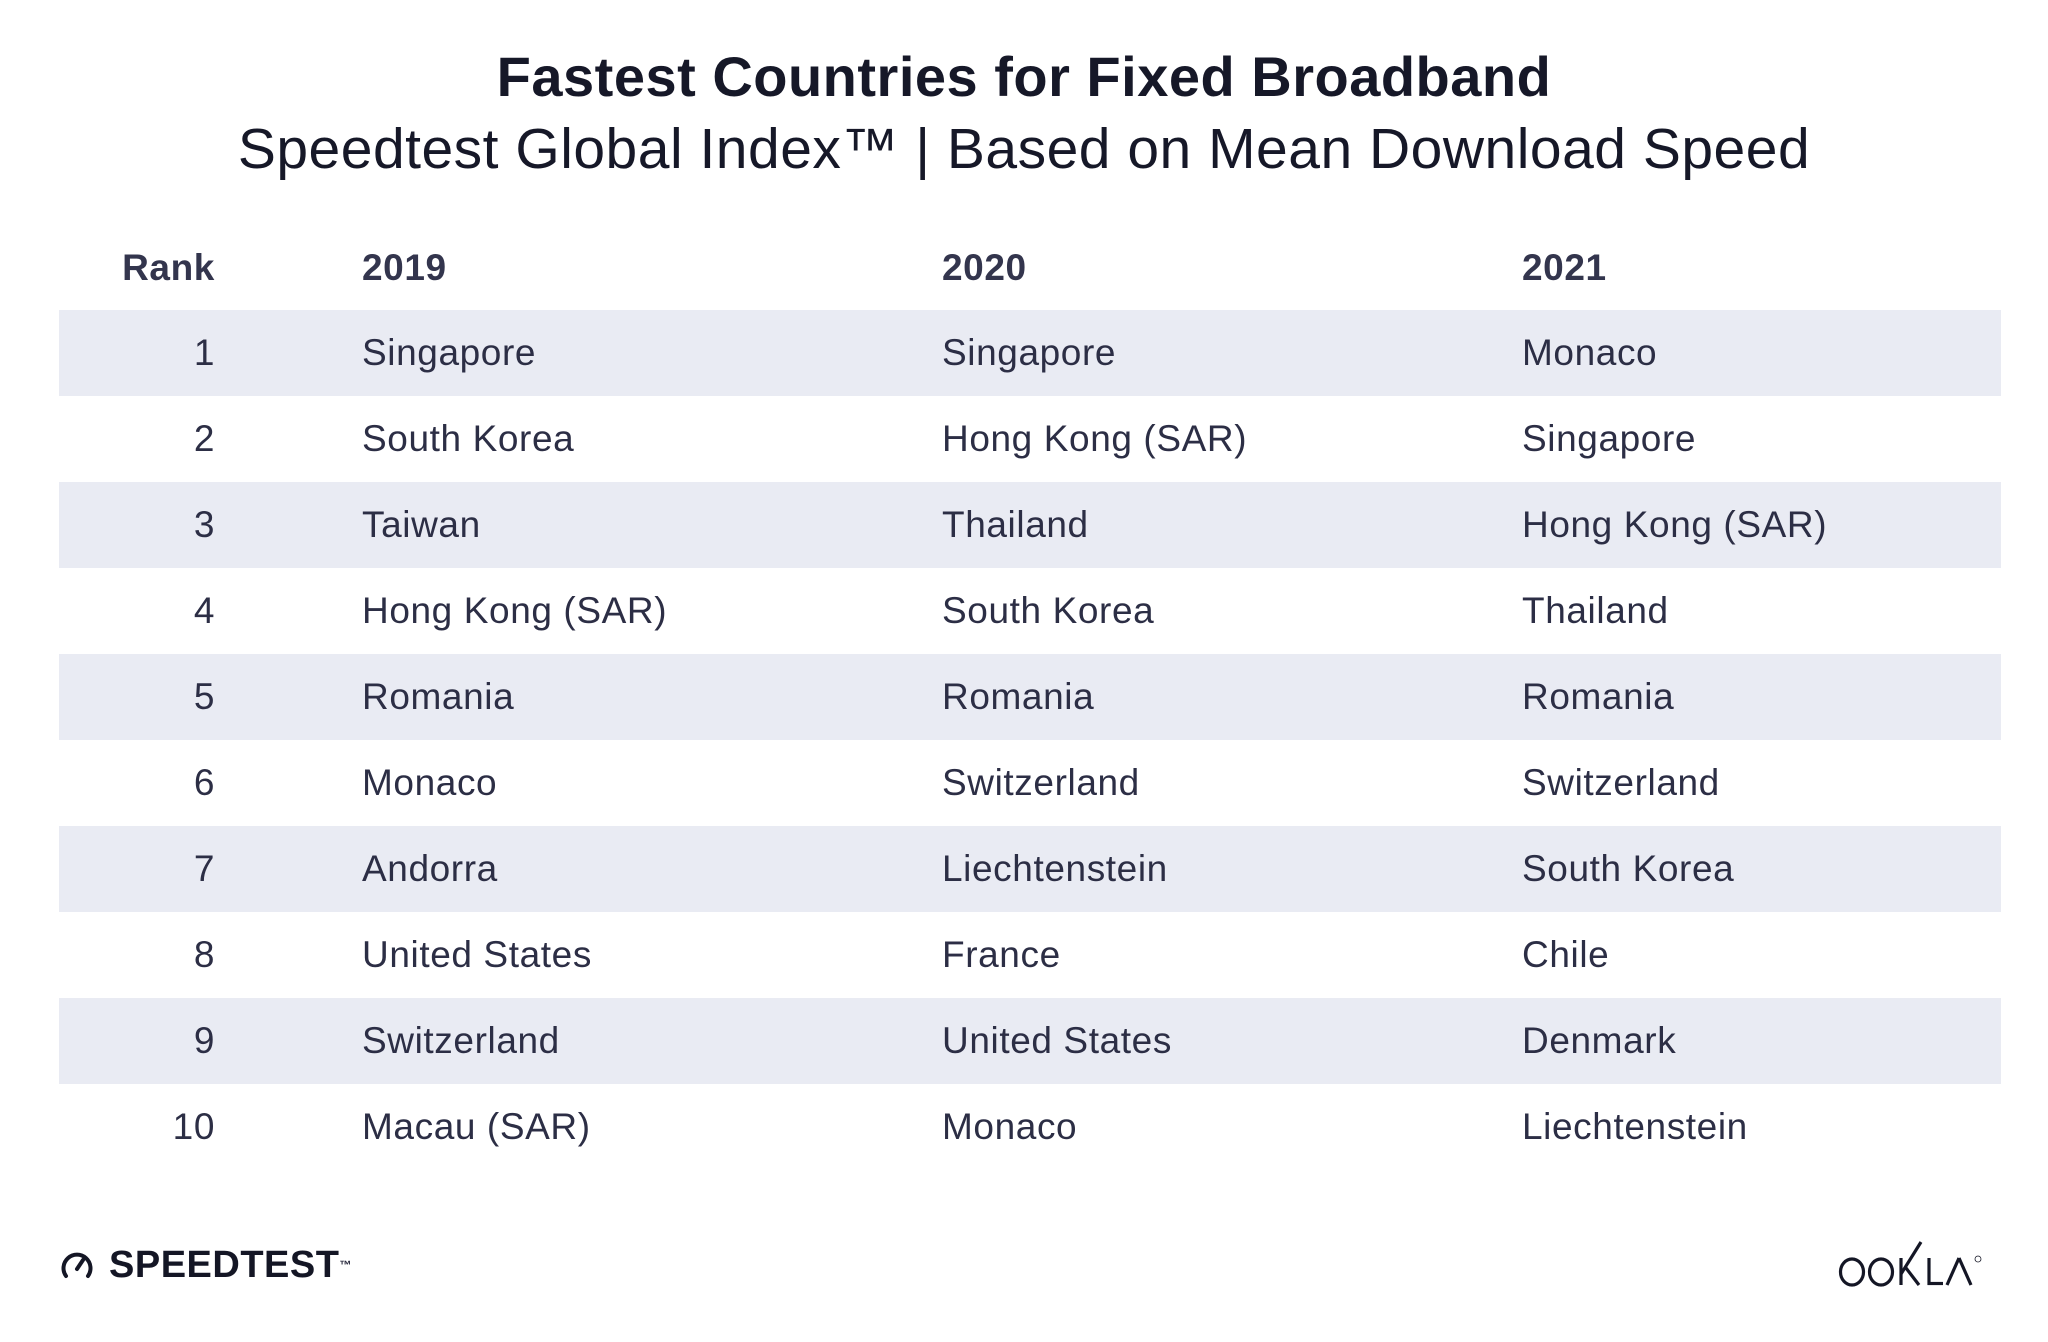 The image size is (2048, 1342). I want to click on country-2020-cell: Monaco, so click(1010, 1126).